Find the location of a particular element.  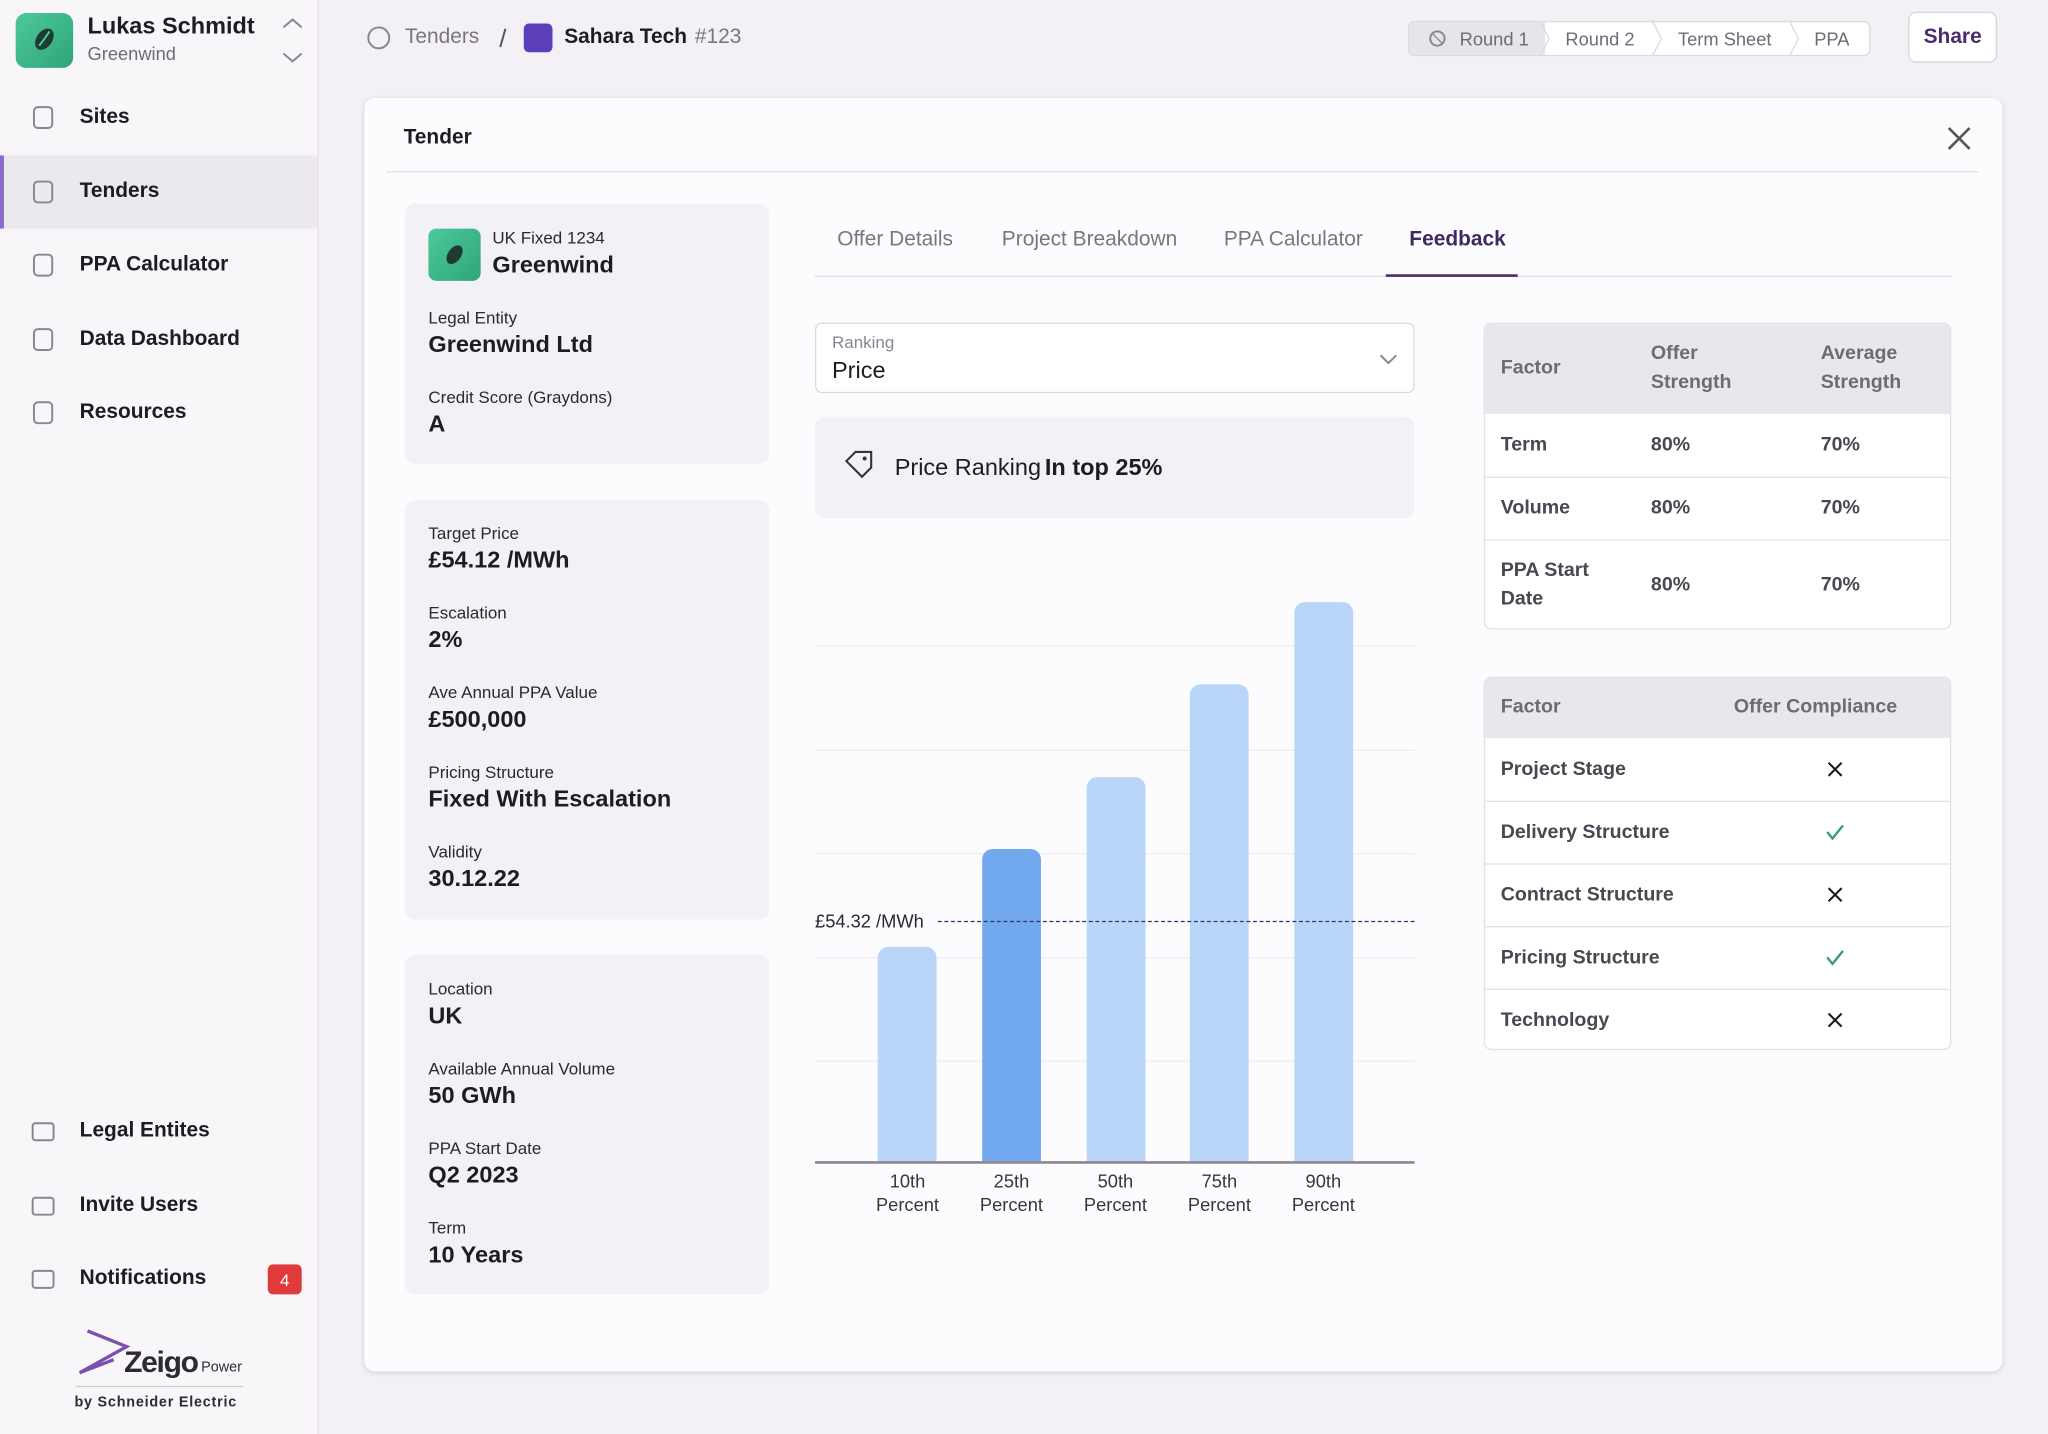

user-name: Lukas Schmidt is located at coordinates (171, 25).